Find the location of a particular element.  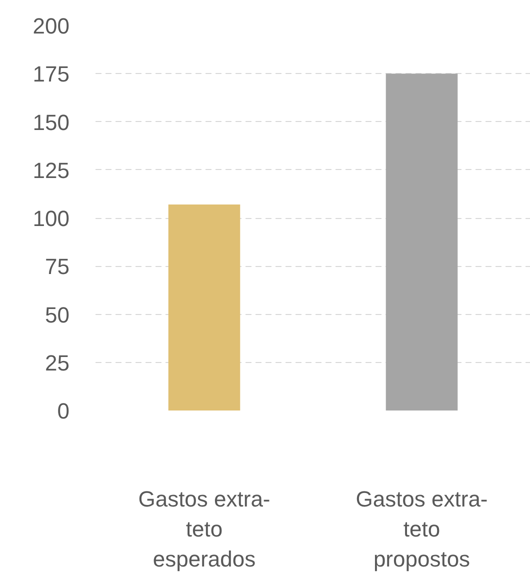

y-tick-label: 150 is located at coordinates (51, 122).